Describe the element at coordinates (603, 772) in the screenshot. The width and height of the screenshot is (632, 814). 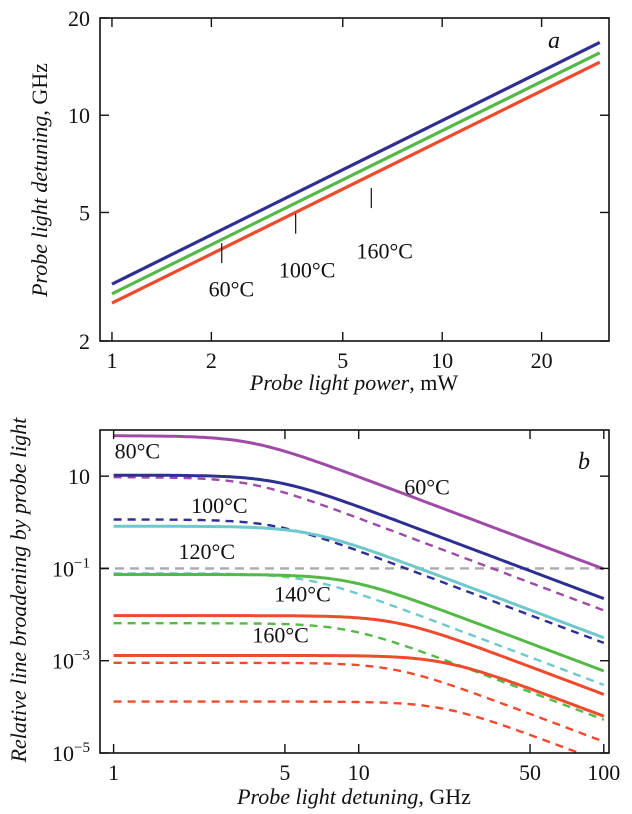
I see `x-tick-label: 100` at that location.